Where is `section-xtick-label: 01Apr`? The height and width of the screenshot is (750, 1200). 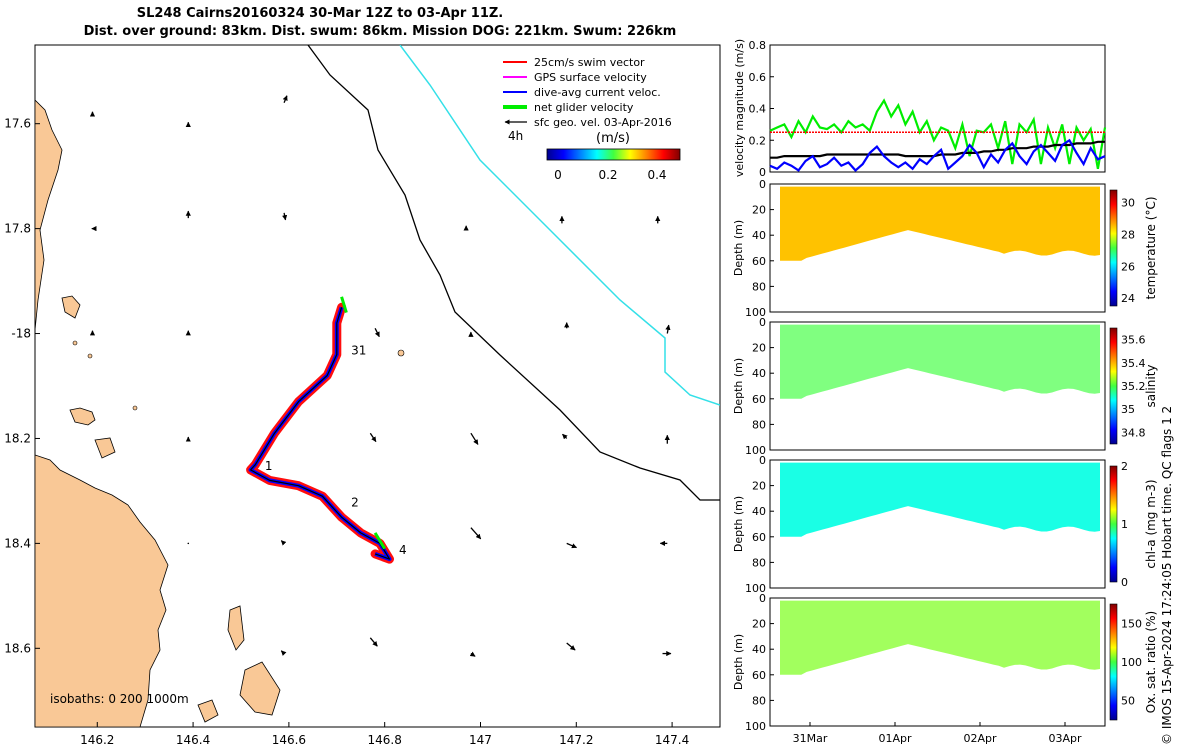 section-xtick-label: 01Apr is located at coordinates (895, 738).